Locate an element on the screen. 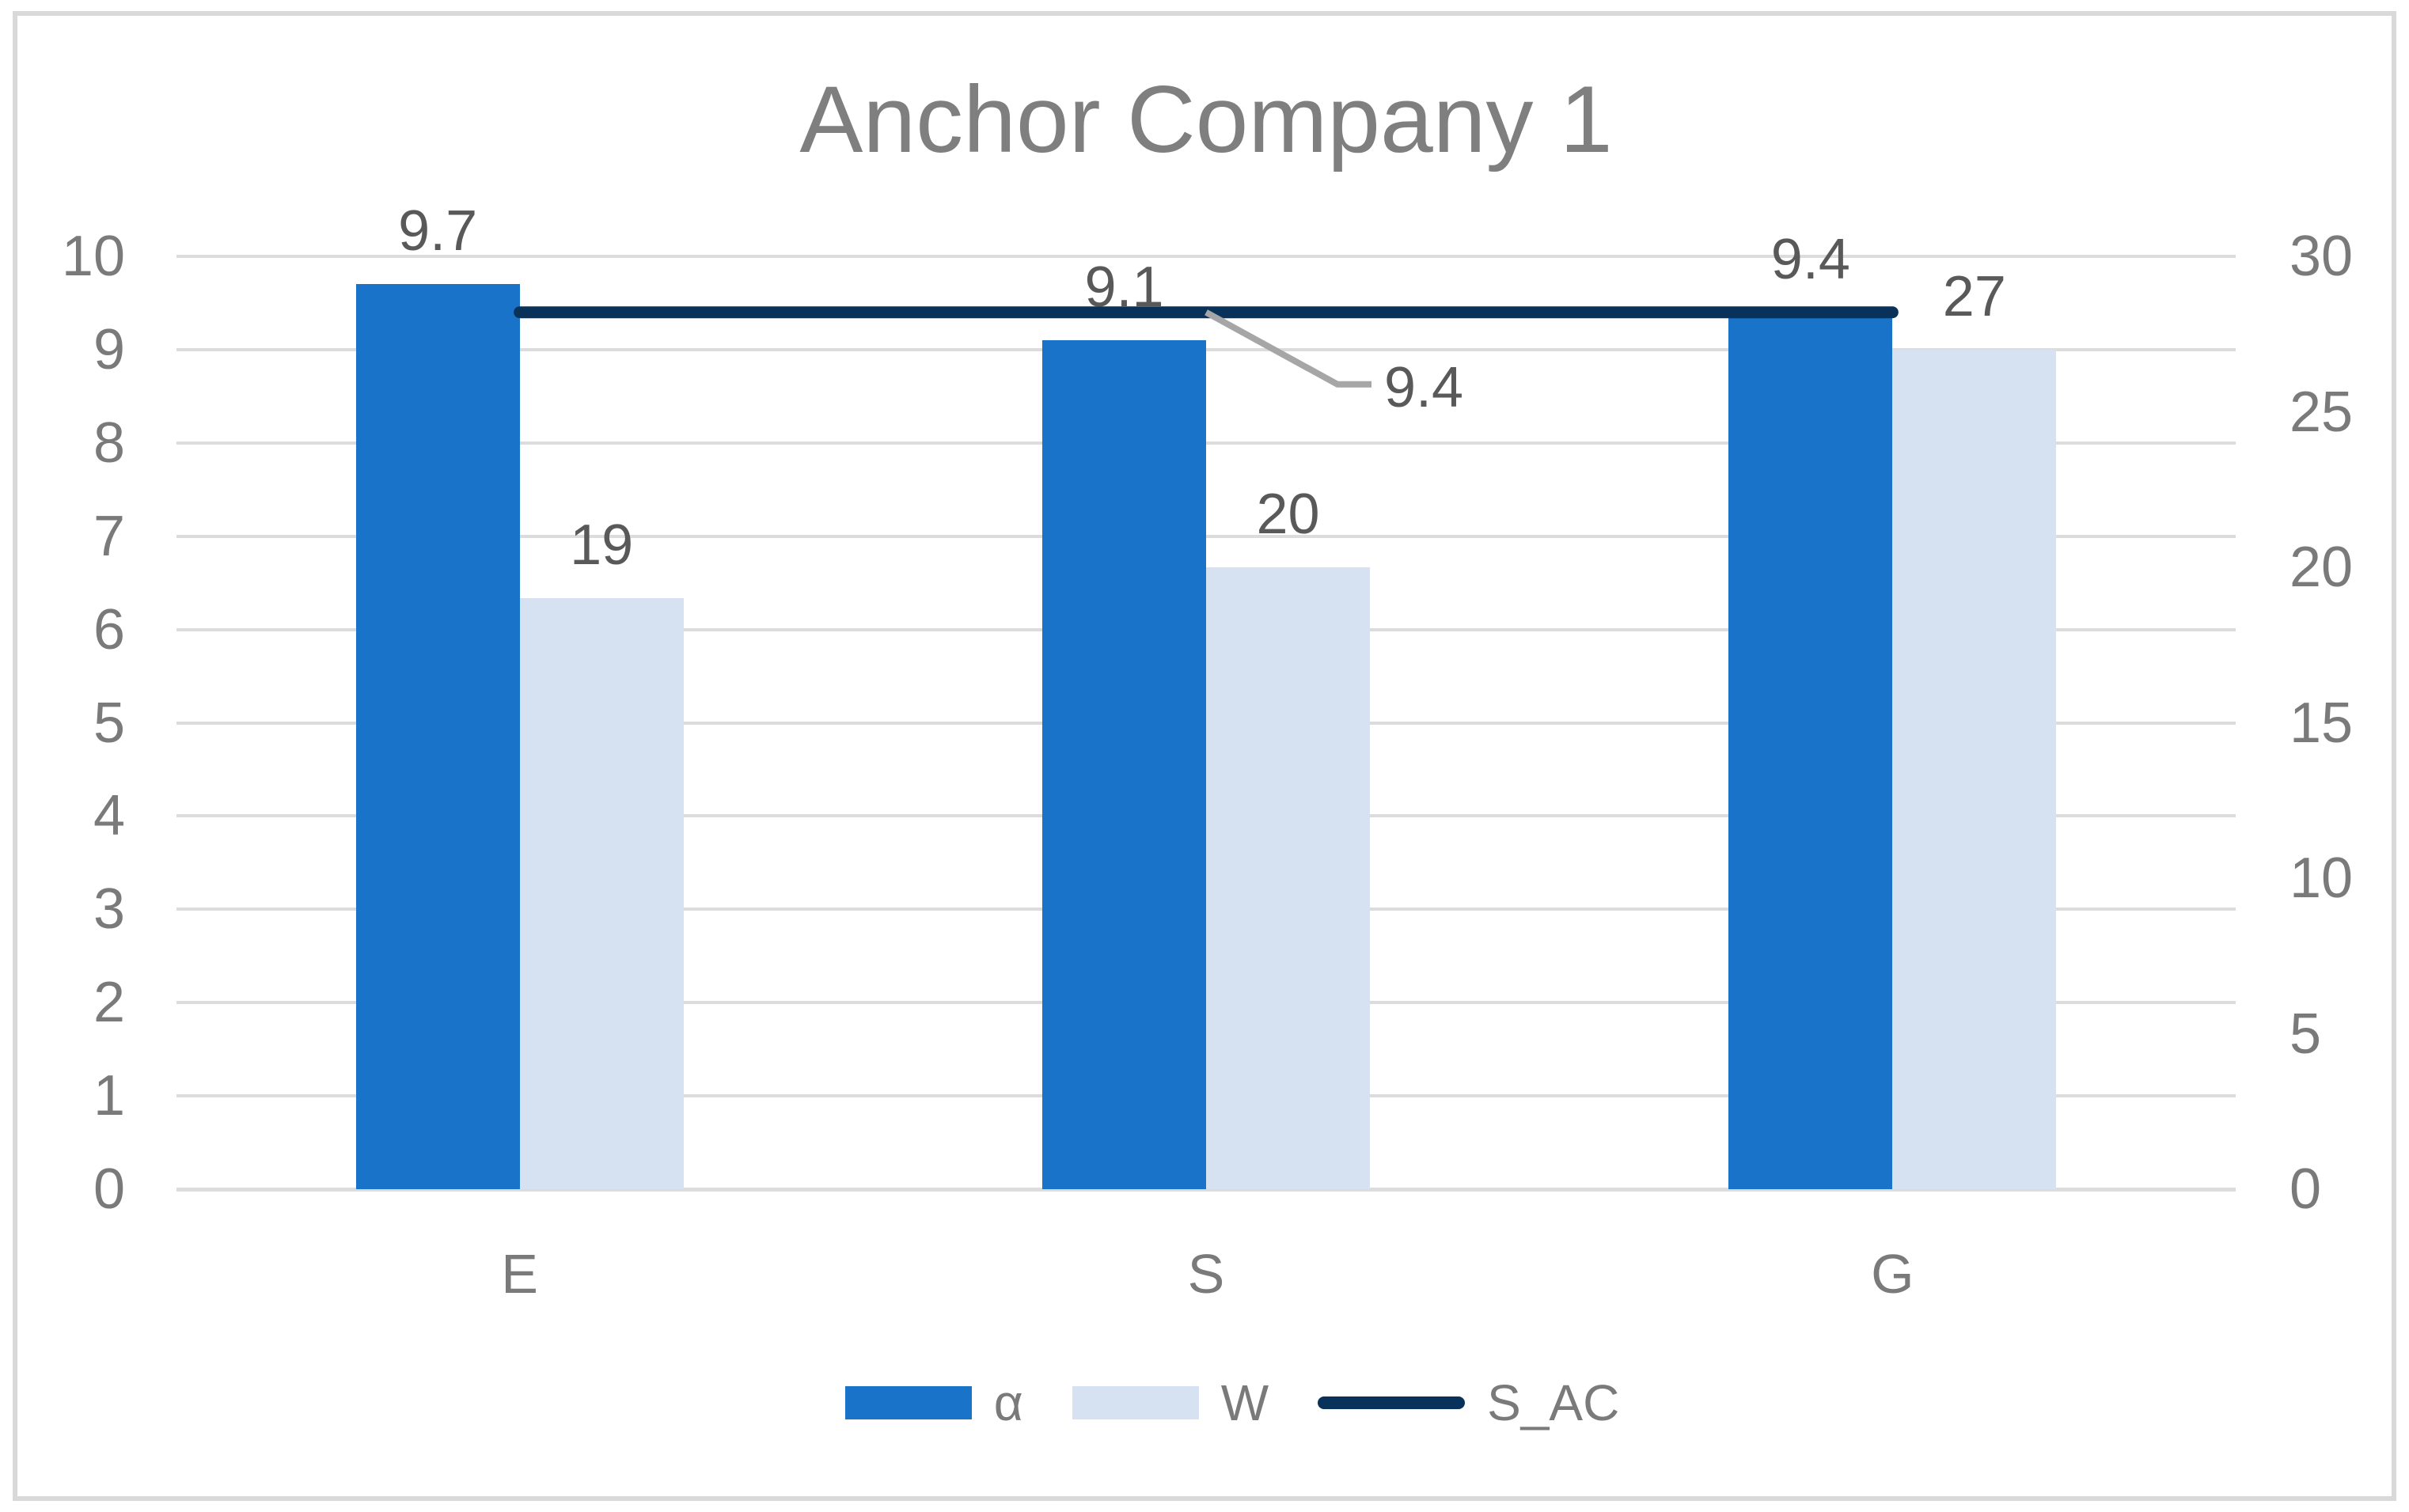 This screenshot has height=1512, width=2409. y-axis-left-tick-label: 7 is located at coordinates (109, 536).